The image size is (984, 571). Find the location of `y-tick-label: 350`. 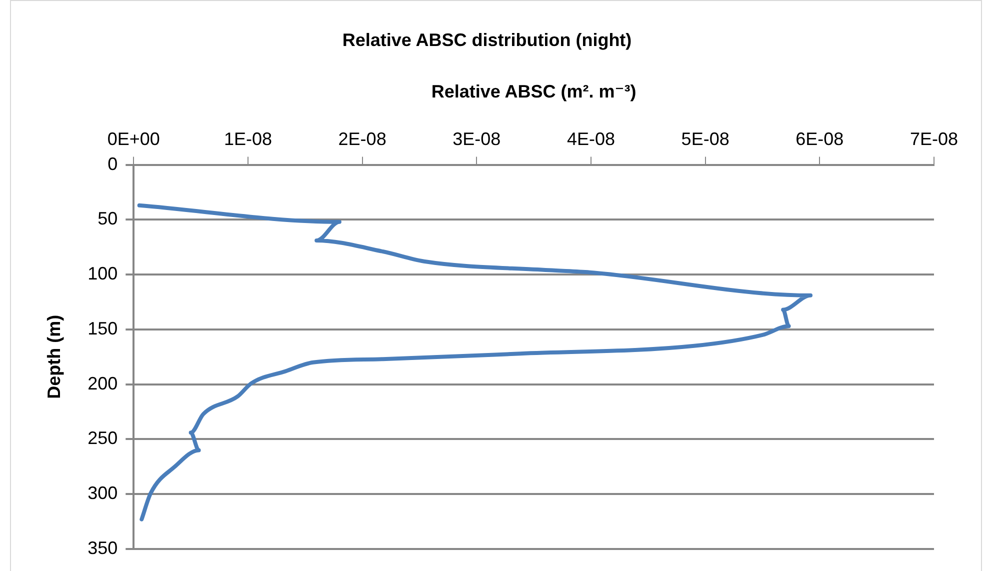

y-tick-label: 350 is located at coordinates (103, 548).